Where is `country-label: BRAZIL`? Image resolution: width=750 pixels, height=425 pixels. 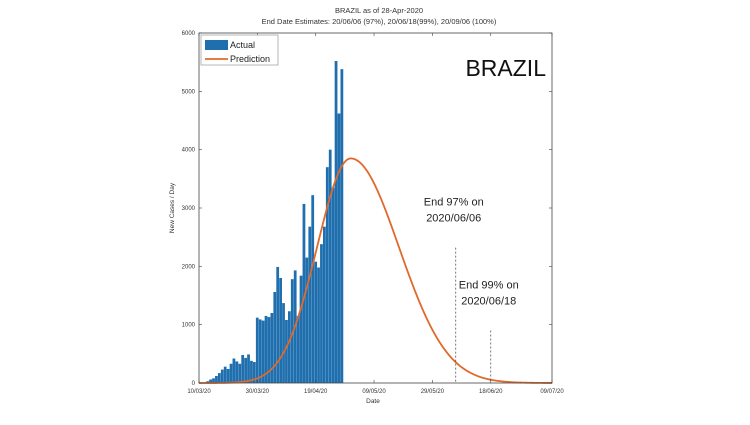
country-label: BRAZIL is located at coordinates (505, 68).